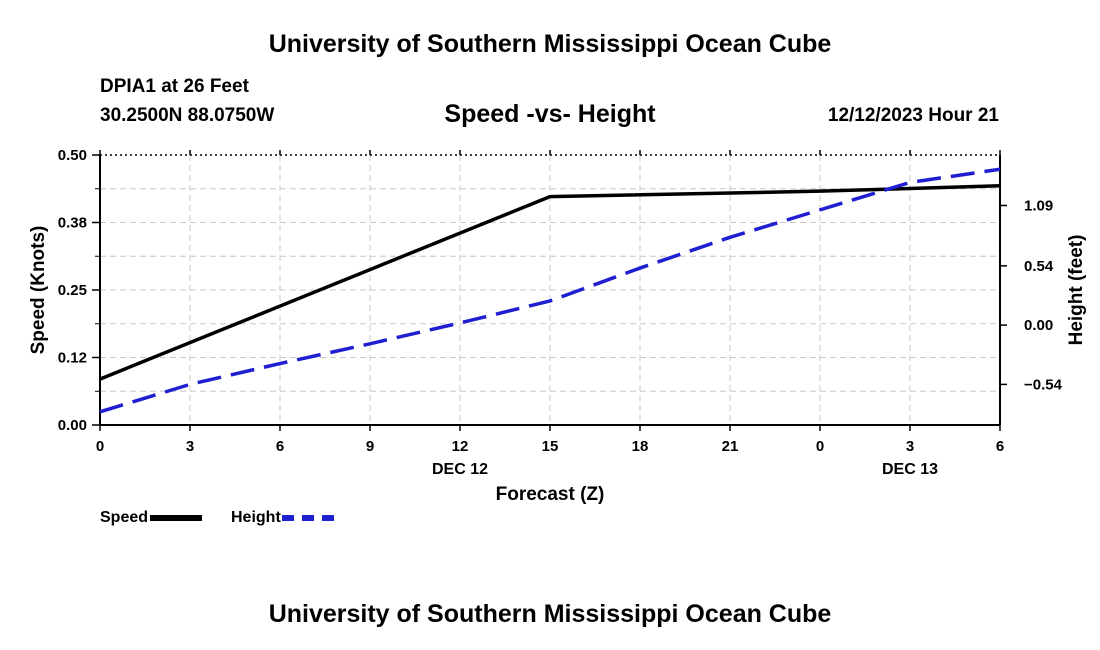  Describe the element at coordinates (460, 446) in the screenshot. I see `x-tick-label: 12` at that location.